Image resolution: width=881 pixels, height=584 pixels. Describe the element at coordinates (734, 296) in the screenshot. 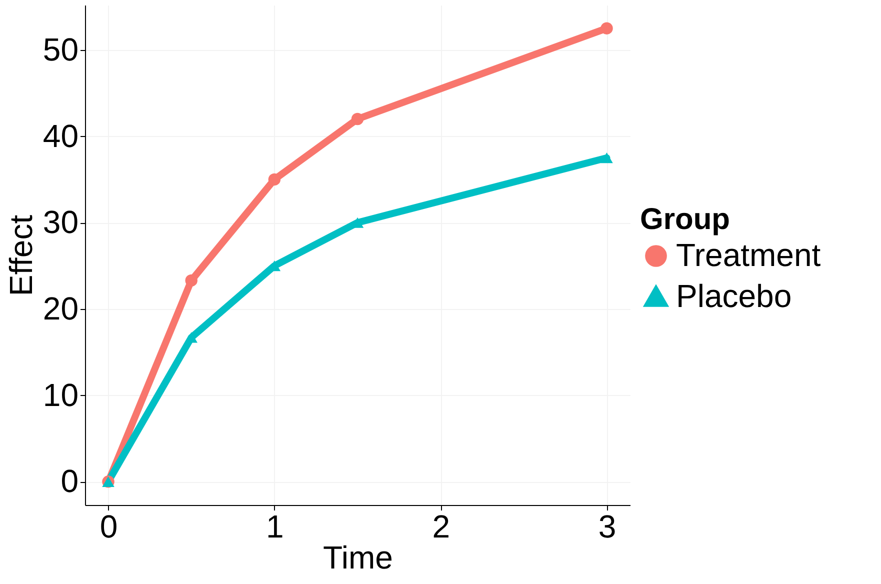

I see `legend-label: Placebo` at that location.